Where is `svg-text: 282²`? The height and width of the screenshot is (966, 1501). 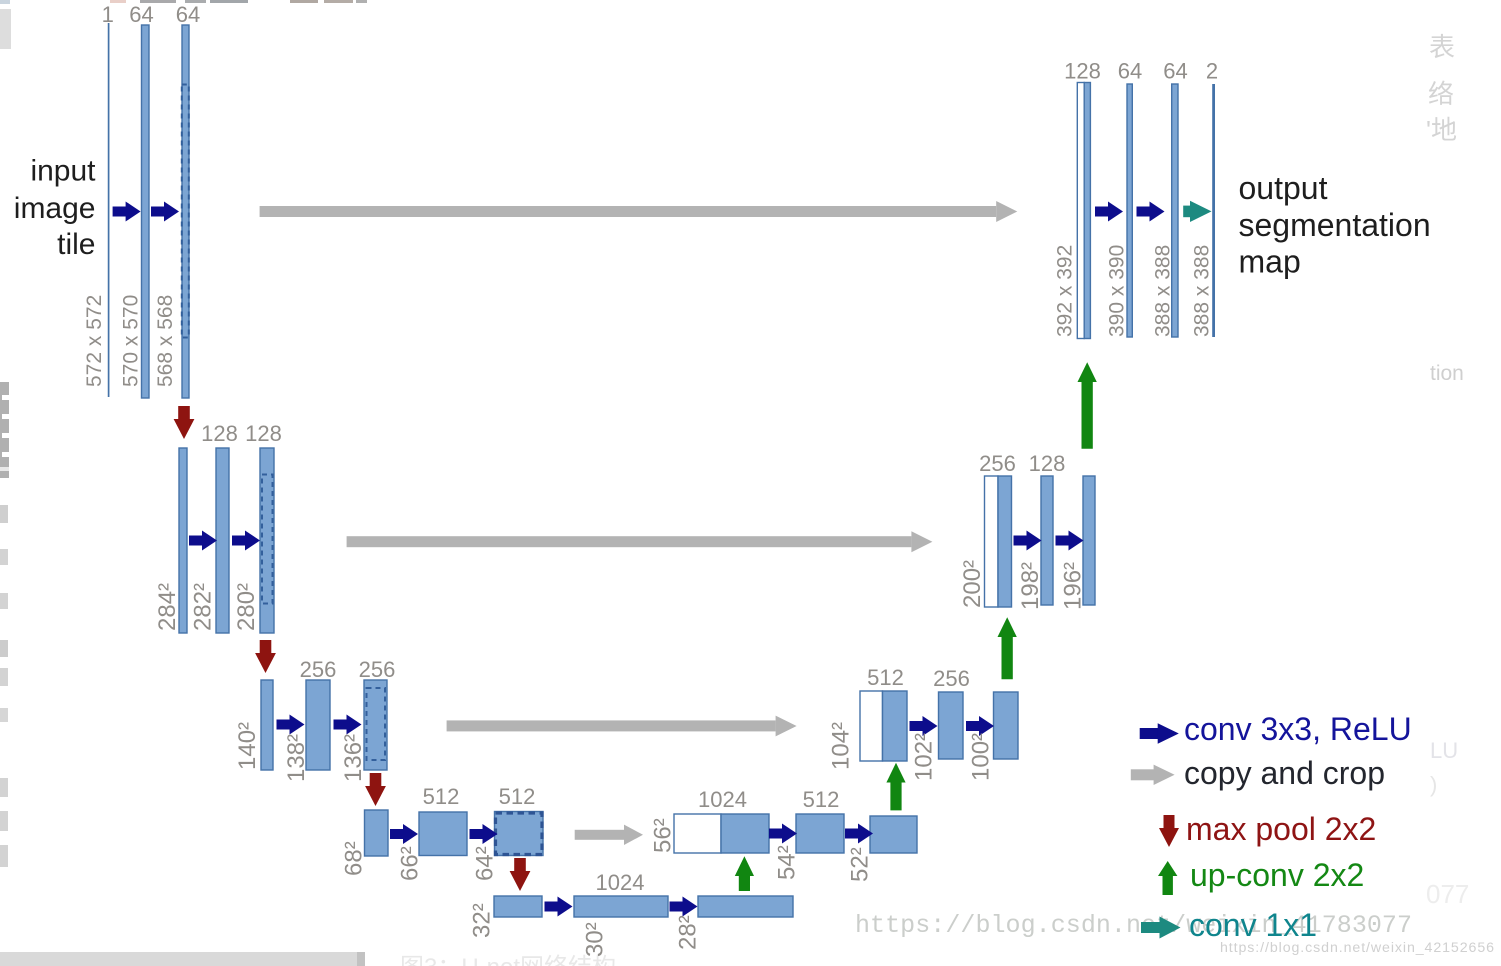
svg-text: 282² is located at coordinates (203, 607).